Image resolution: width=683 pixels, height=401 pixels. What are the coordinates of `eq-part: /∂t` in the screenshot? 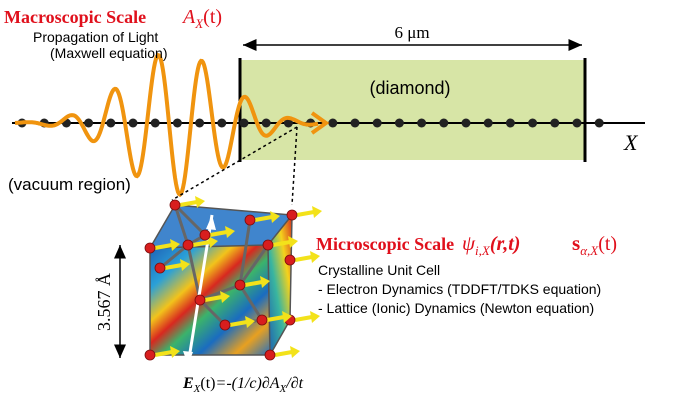 It's located at (294, 383).